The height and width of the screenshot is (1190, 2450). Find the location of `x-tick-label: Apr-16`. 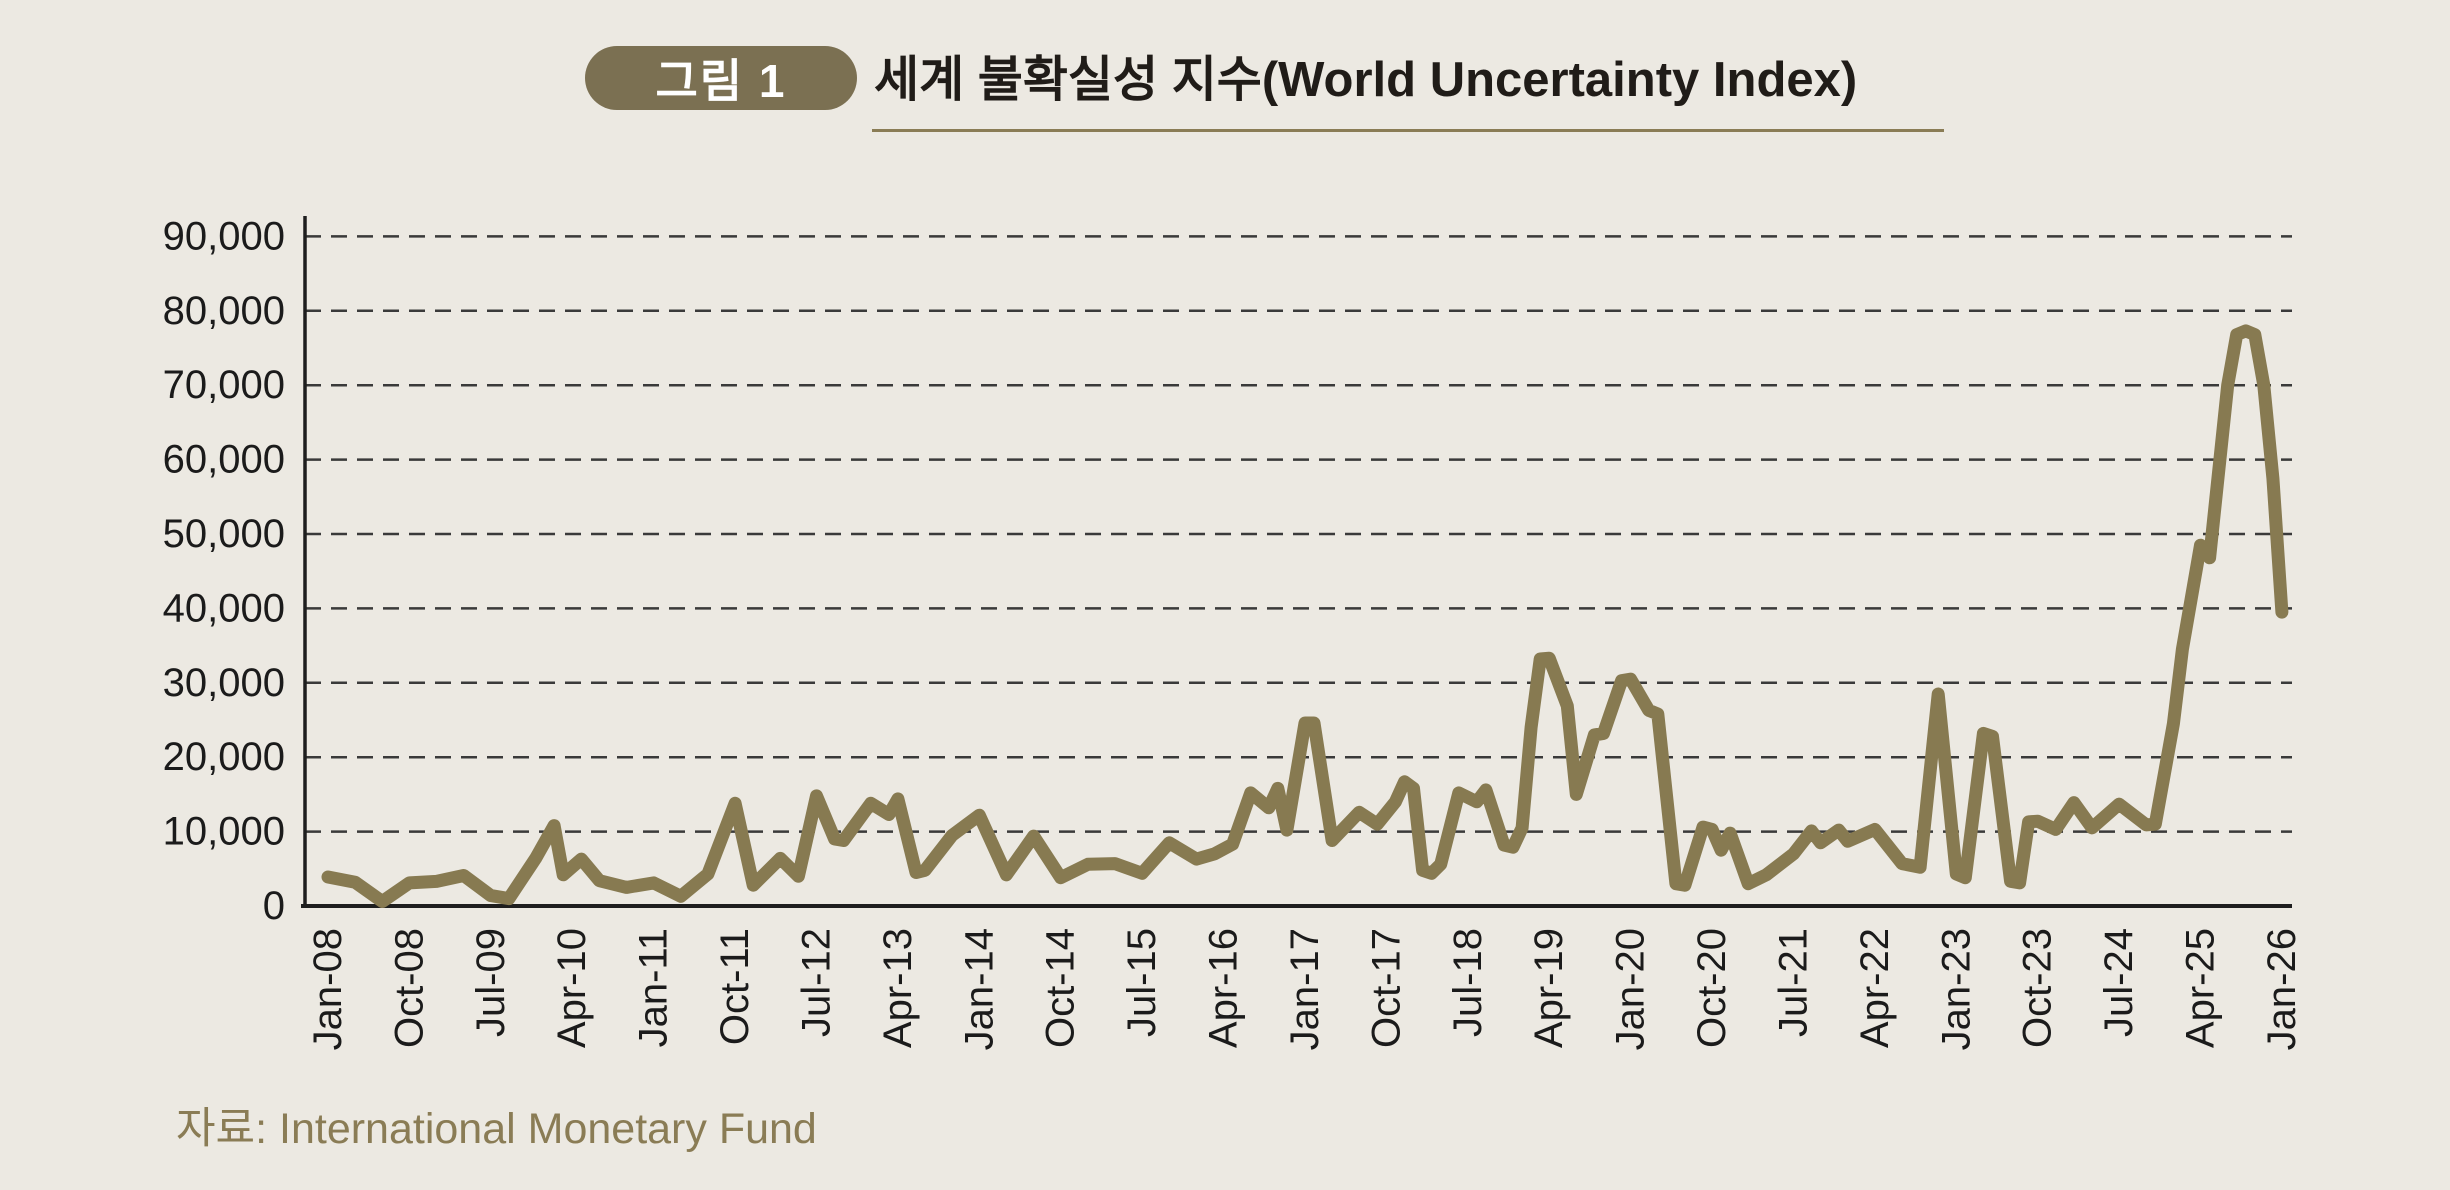

x-tick-label: Apr-16 is located at coordinates (1224, 988).